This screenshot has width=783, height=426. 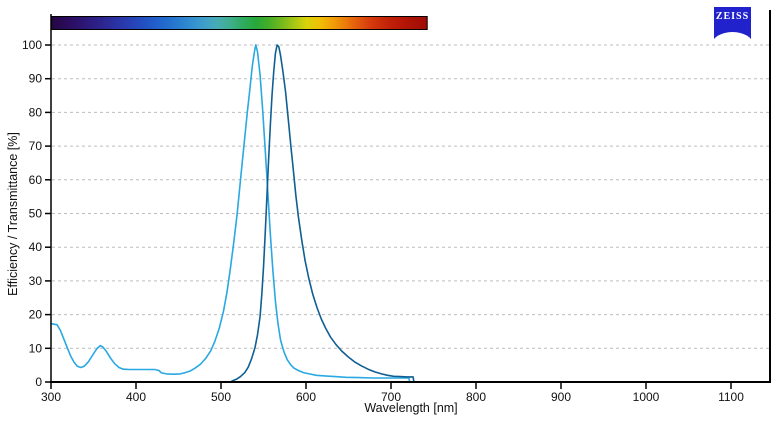 What do you see at coordinates (32, 45) in the screenshot?
I see `y-tick-label-100: 100` at bounding box center [32, 45].